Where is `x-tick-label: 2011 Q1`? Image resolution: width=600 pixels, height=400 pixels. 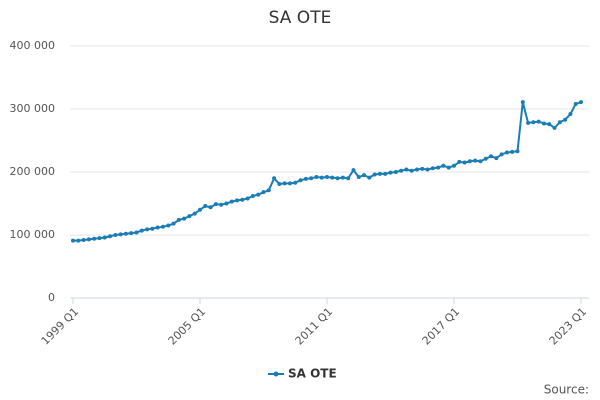 x-tick-label: 2011 Q1 is located at coordinates (314, 326).